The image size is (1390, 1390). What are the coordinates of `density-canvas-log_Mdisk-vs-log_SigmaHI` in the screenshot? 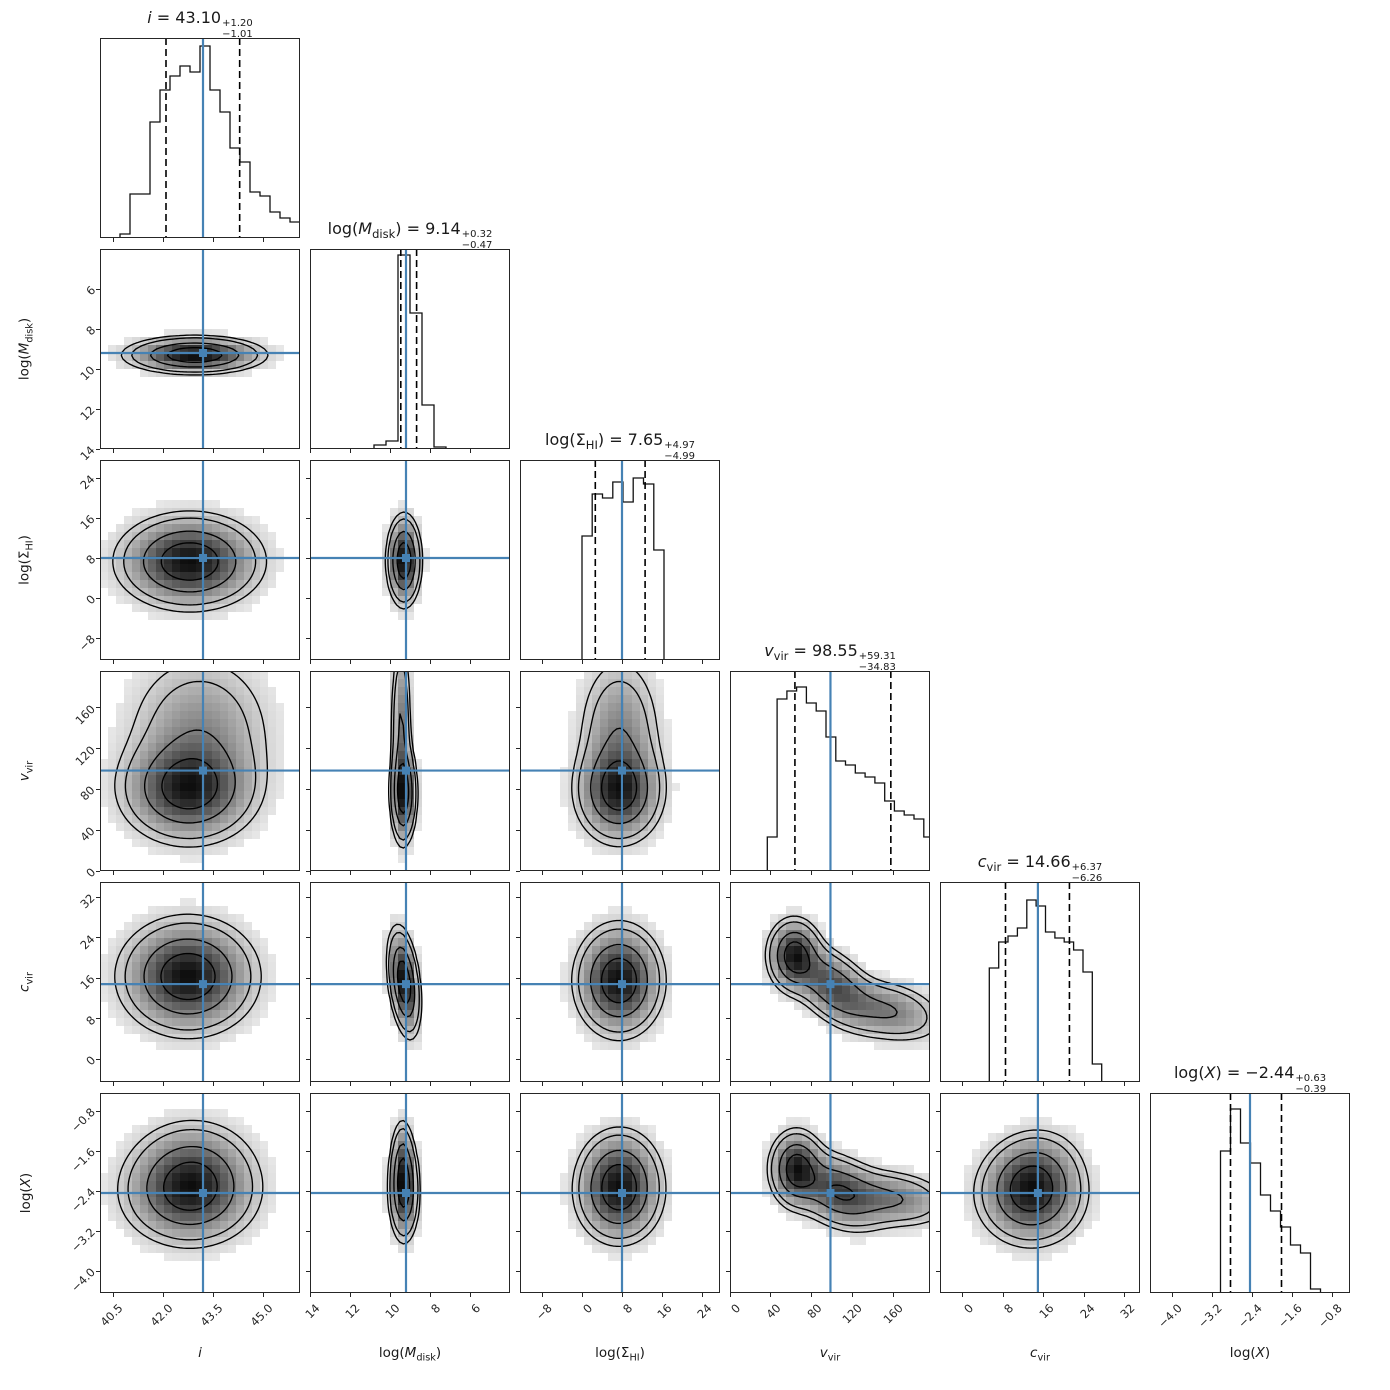 It's located at (410, 560).